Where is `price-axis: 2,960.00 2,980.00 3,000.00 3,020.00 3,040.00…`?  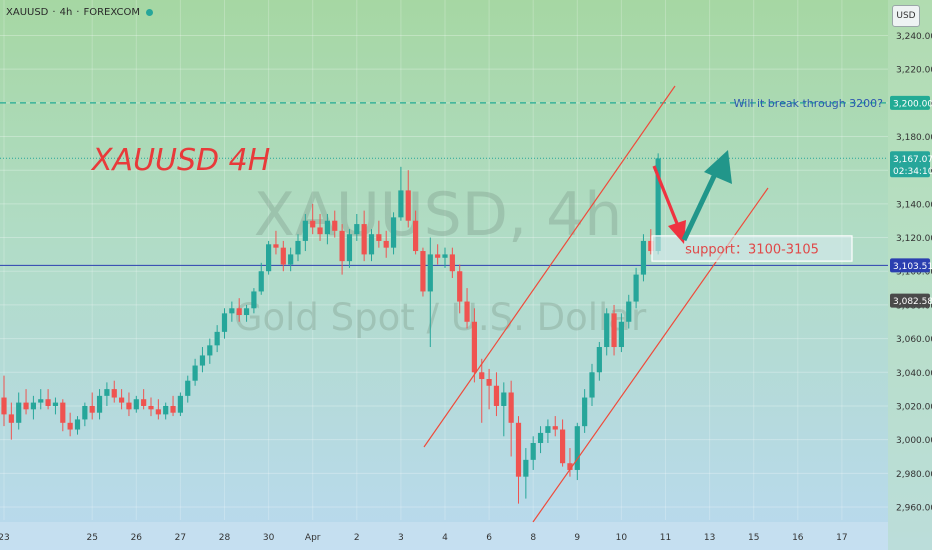
price-axis: 2,960.00 2,980.00 3,000.00 3,020.00 3,040.00… is located at coordinates (910, 275).